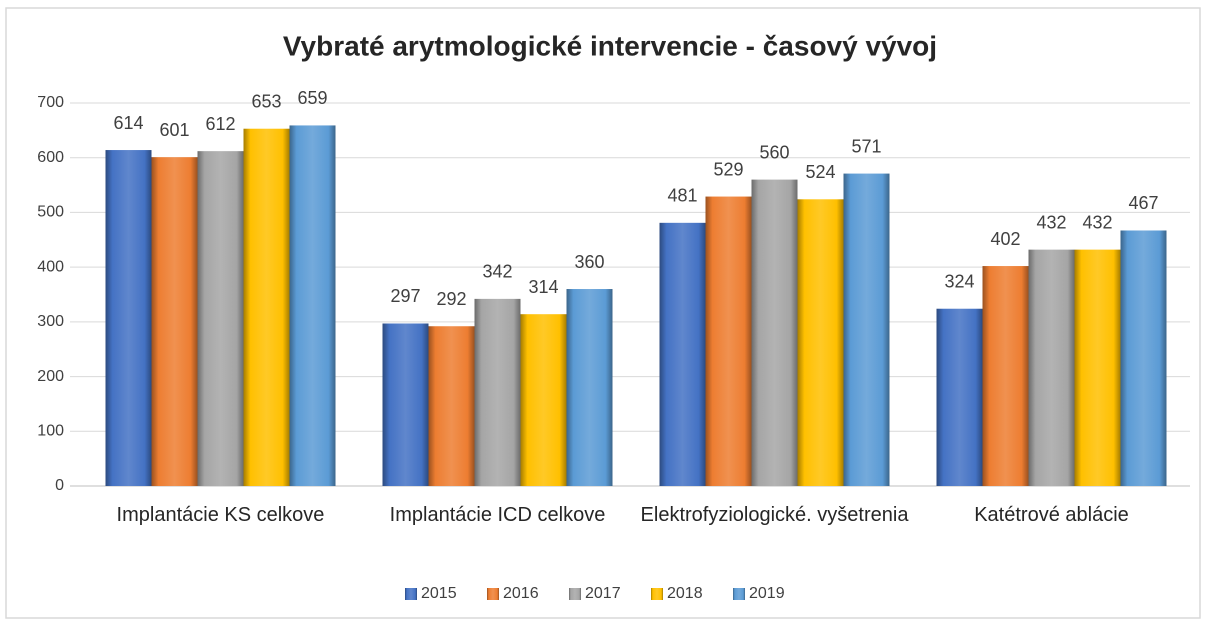 This screenshot has width=1206, height=625. I want to click on data-label: 601, so click(174, 130).